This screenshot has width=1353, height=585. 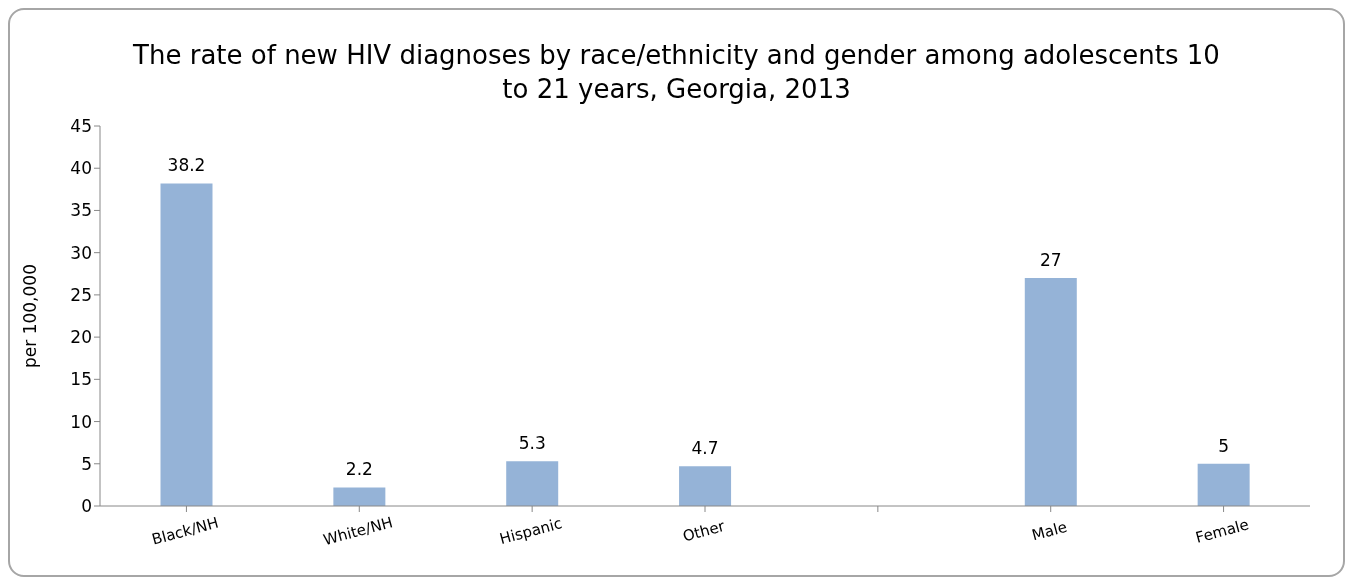 What do you see at coordinates (86, 463) in the screenshot?
I see `y-tick-label: 5` at bounding box center [86, 463].